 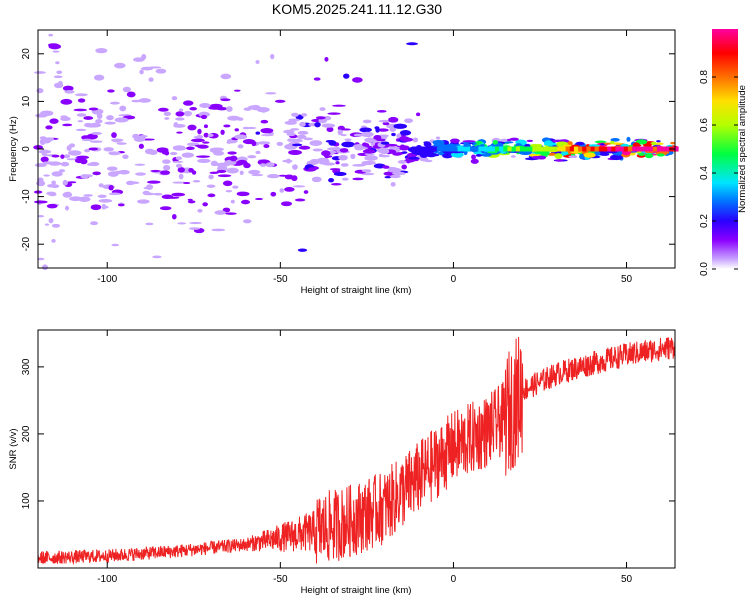 What do you see at coordinates (356, 590) in the screenshot?
I see `snr-x-label: Height of straight line (km)` at bounding box center [356, 590].